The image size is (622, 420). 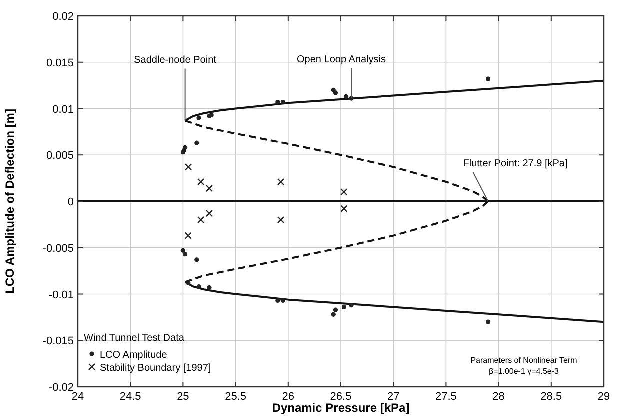 What do you see at coordinates (604, 397) in the screenshot?
I see `x-tick-label: 29` at bounding box center [604, 397].